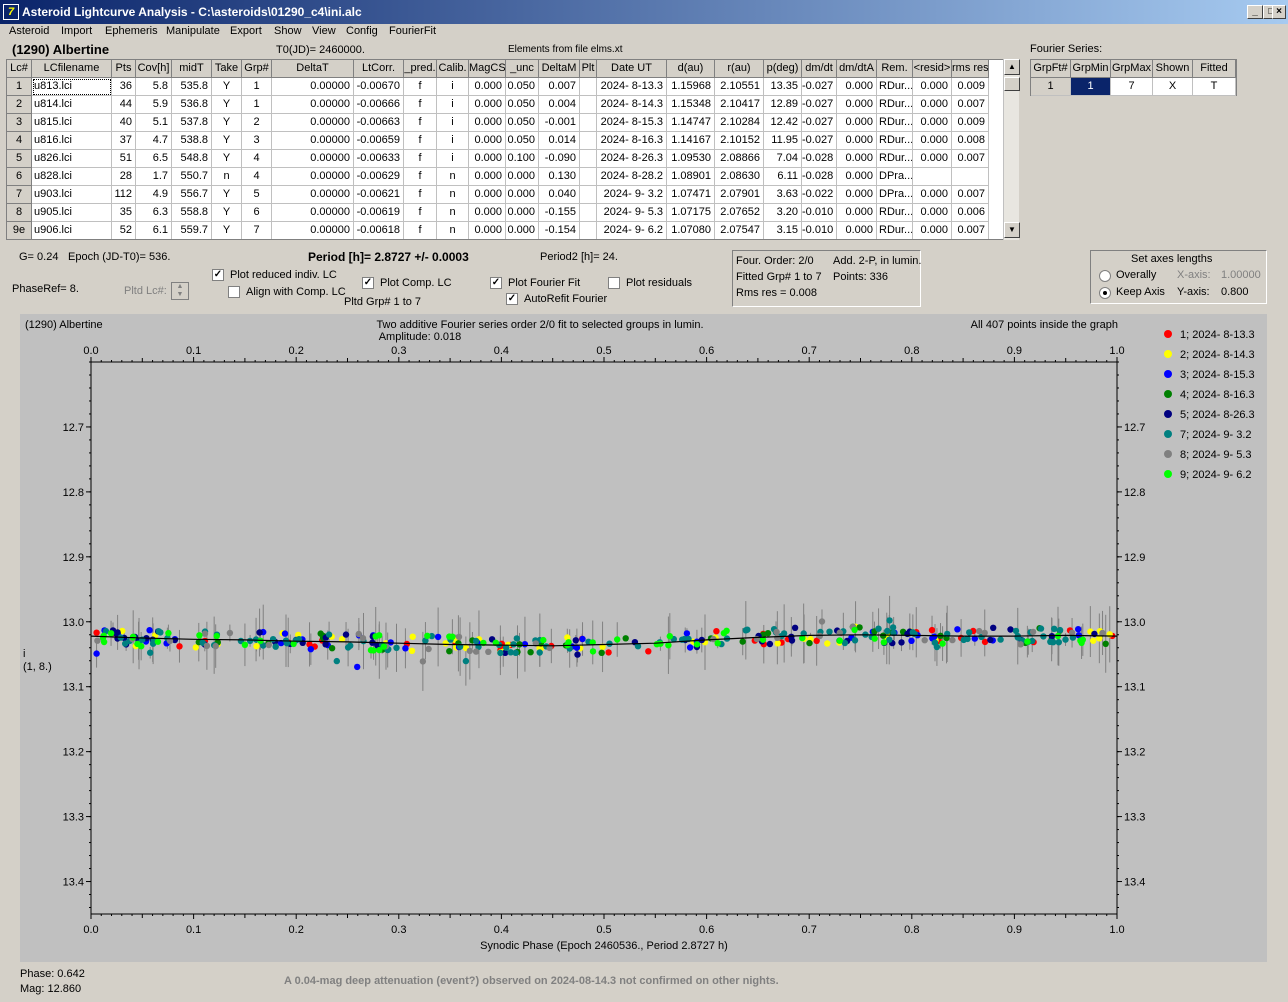 This screenshot has height=1002, width=1288. What do you see at coordinates (1012, 84) in the screenshot?
I see `scroll-thumb` at bounding box center [1012, 84].